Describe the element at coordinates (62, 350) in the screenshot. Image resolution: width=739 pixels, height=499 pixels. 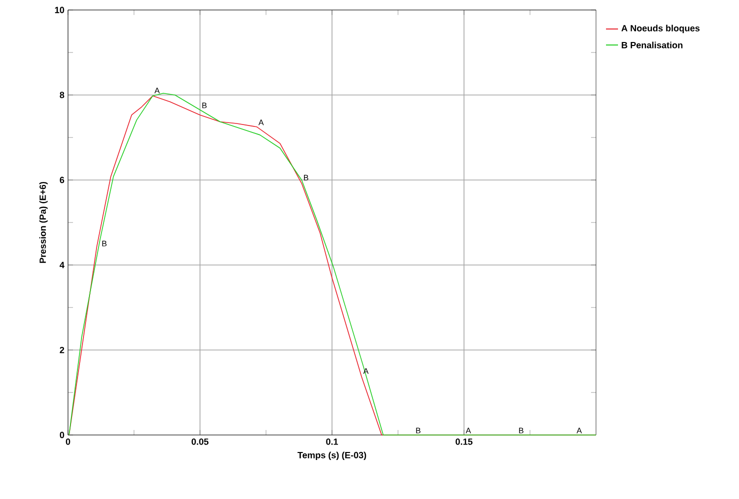
I see `y-tick-label: 2` at that location.